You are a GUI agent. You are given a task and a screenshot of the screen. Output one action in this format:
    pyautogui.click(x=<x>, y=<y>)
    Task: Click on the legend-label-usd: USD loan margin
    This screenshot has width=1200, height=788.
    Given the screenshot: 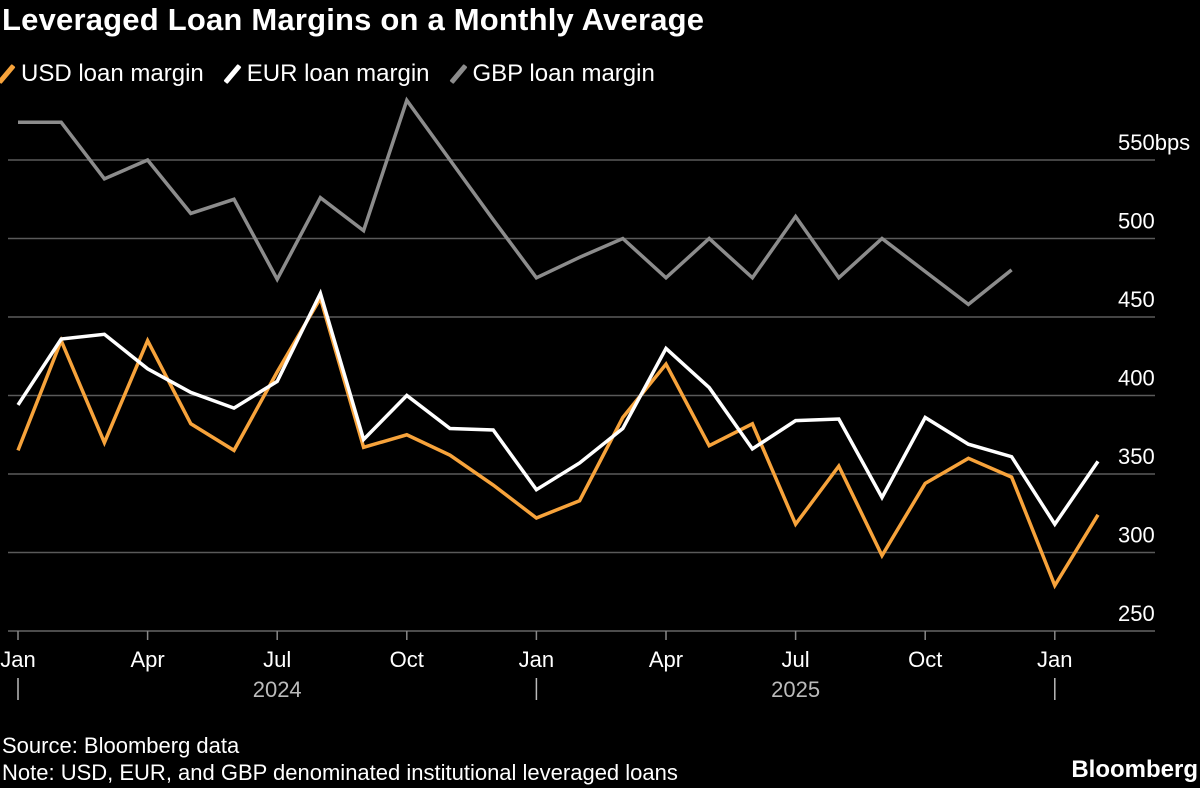 What is the action you would take?
    pyautogui.click(x=112, y=73)
    